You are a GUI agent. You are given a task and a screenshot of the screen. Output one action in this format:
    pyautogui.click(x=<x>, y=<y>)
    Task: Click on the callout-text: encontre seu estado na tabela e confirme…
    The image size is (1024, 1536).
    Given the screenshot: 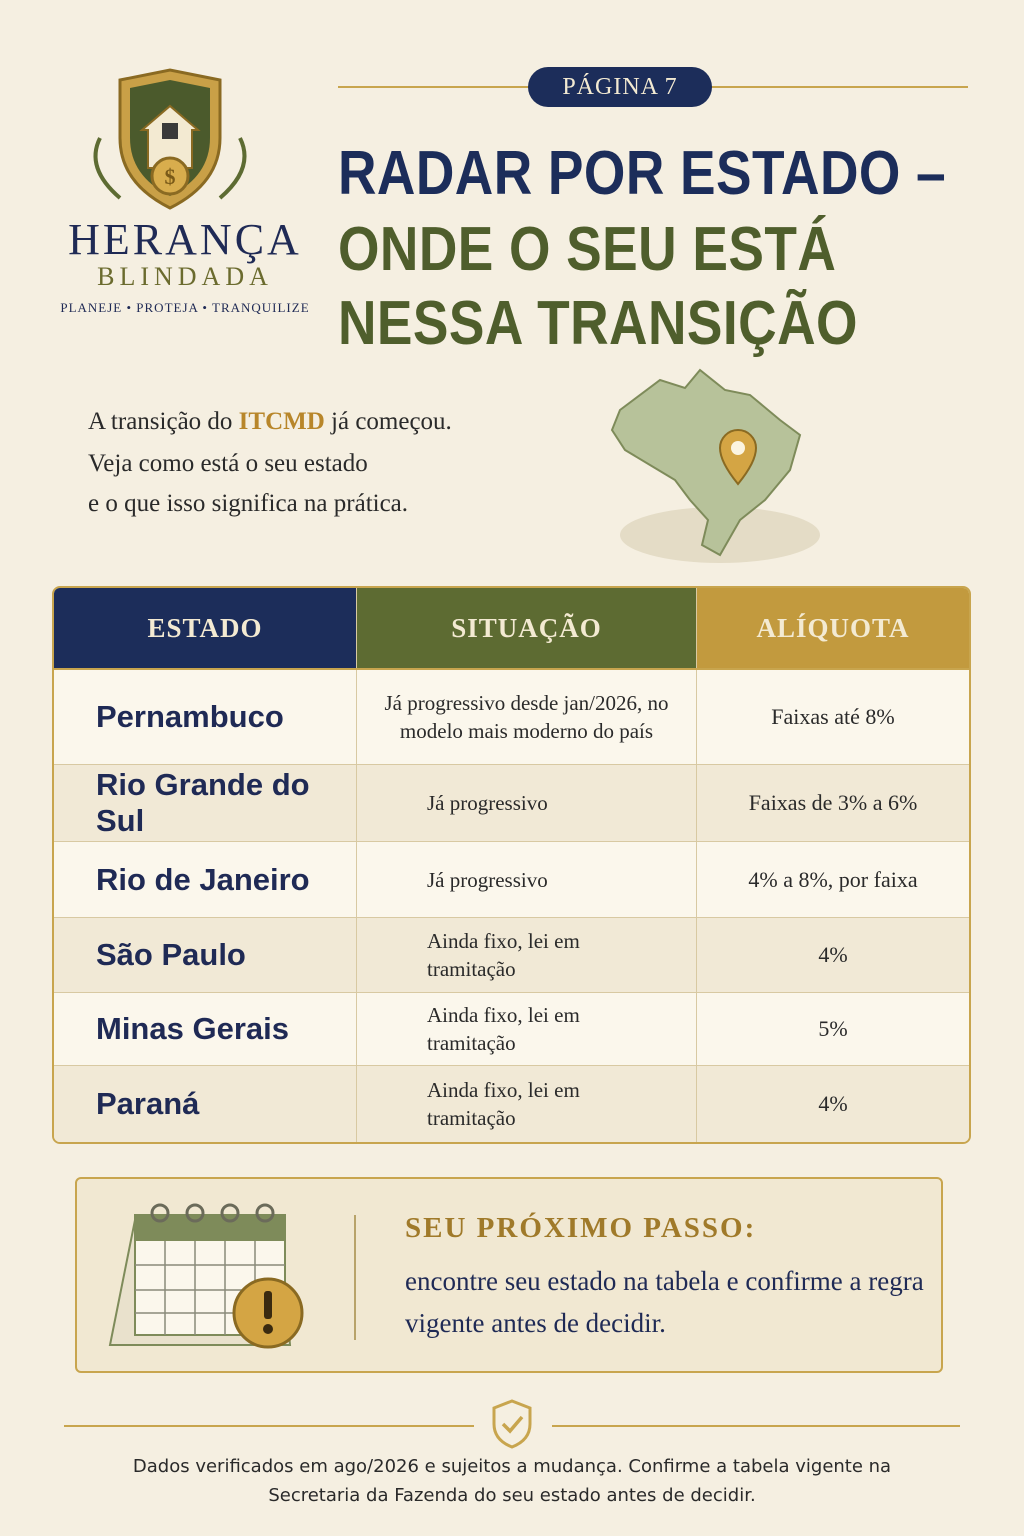 What is the action you would take?
    pyautogui.click(x=664, y=1302)
    